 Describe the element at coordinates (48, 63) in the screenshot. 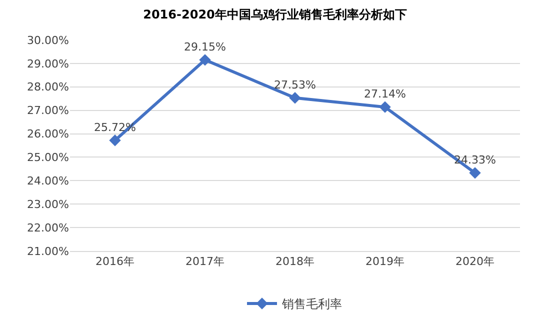

I see `y-tick-label: 29.00%` at that location.